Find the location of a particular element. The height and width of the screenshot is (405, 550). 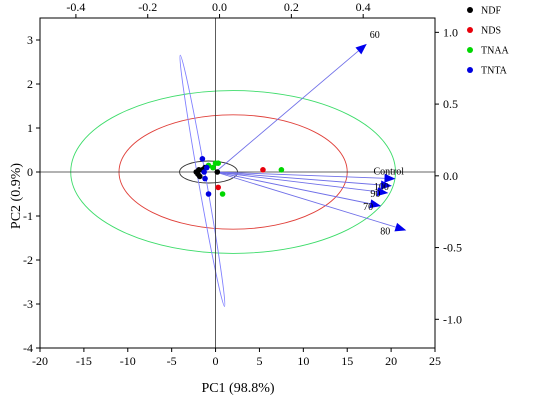

top-tick-label: 0.4 is located at coordinates (363, 7).